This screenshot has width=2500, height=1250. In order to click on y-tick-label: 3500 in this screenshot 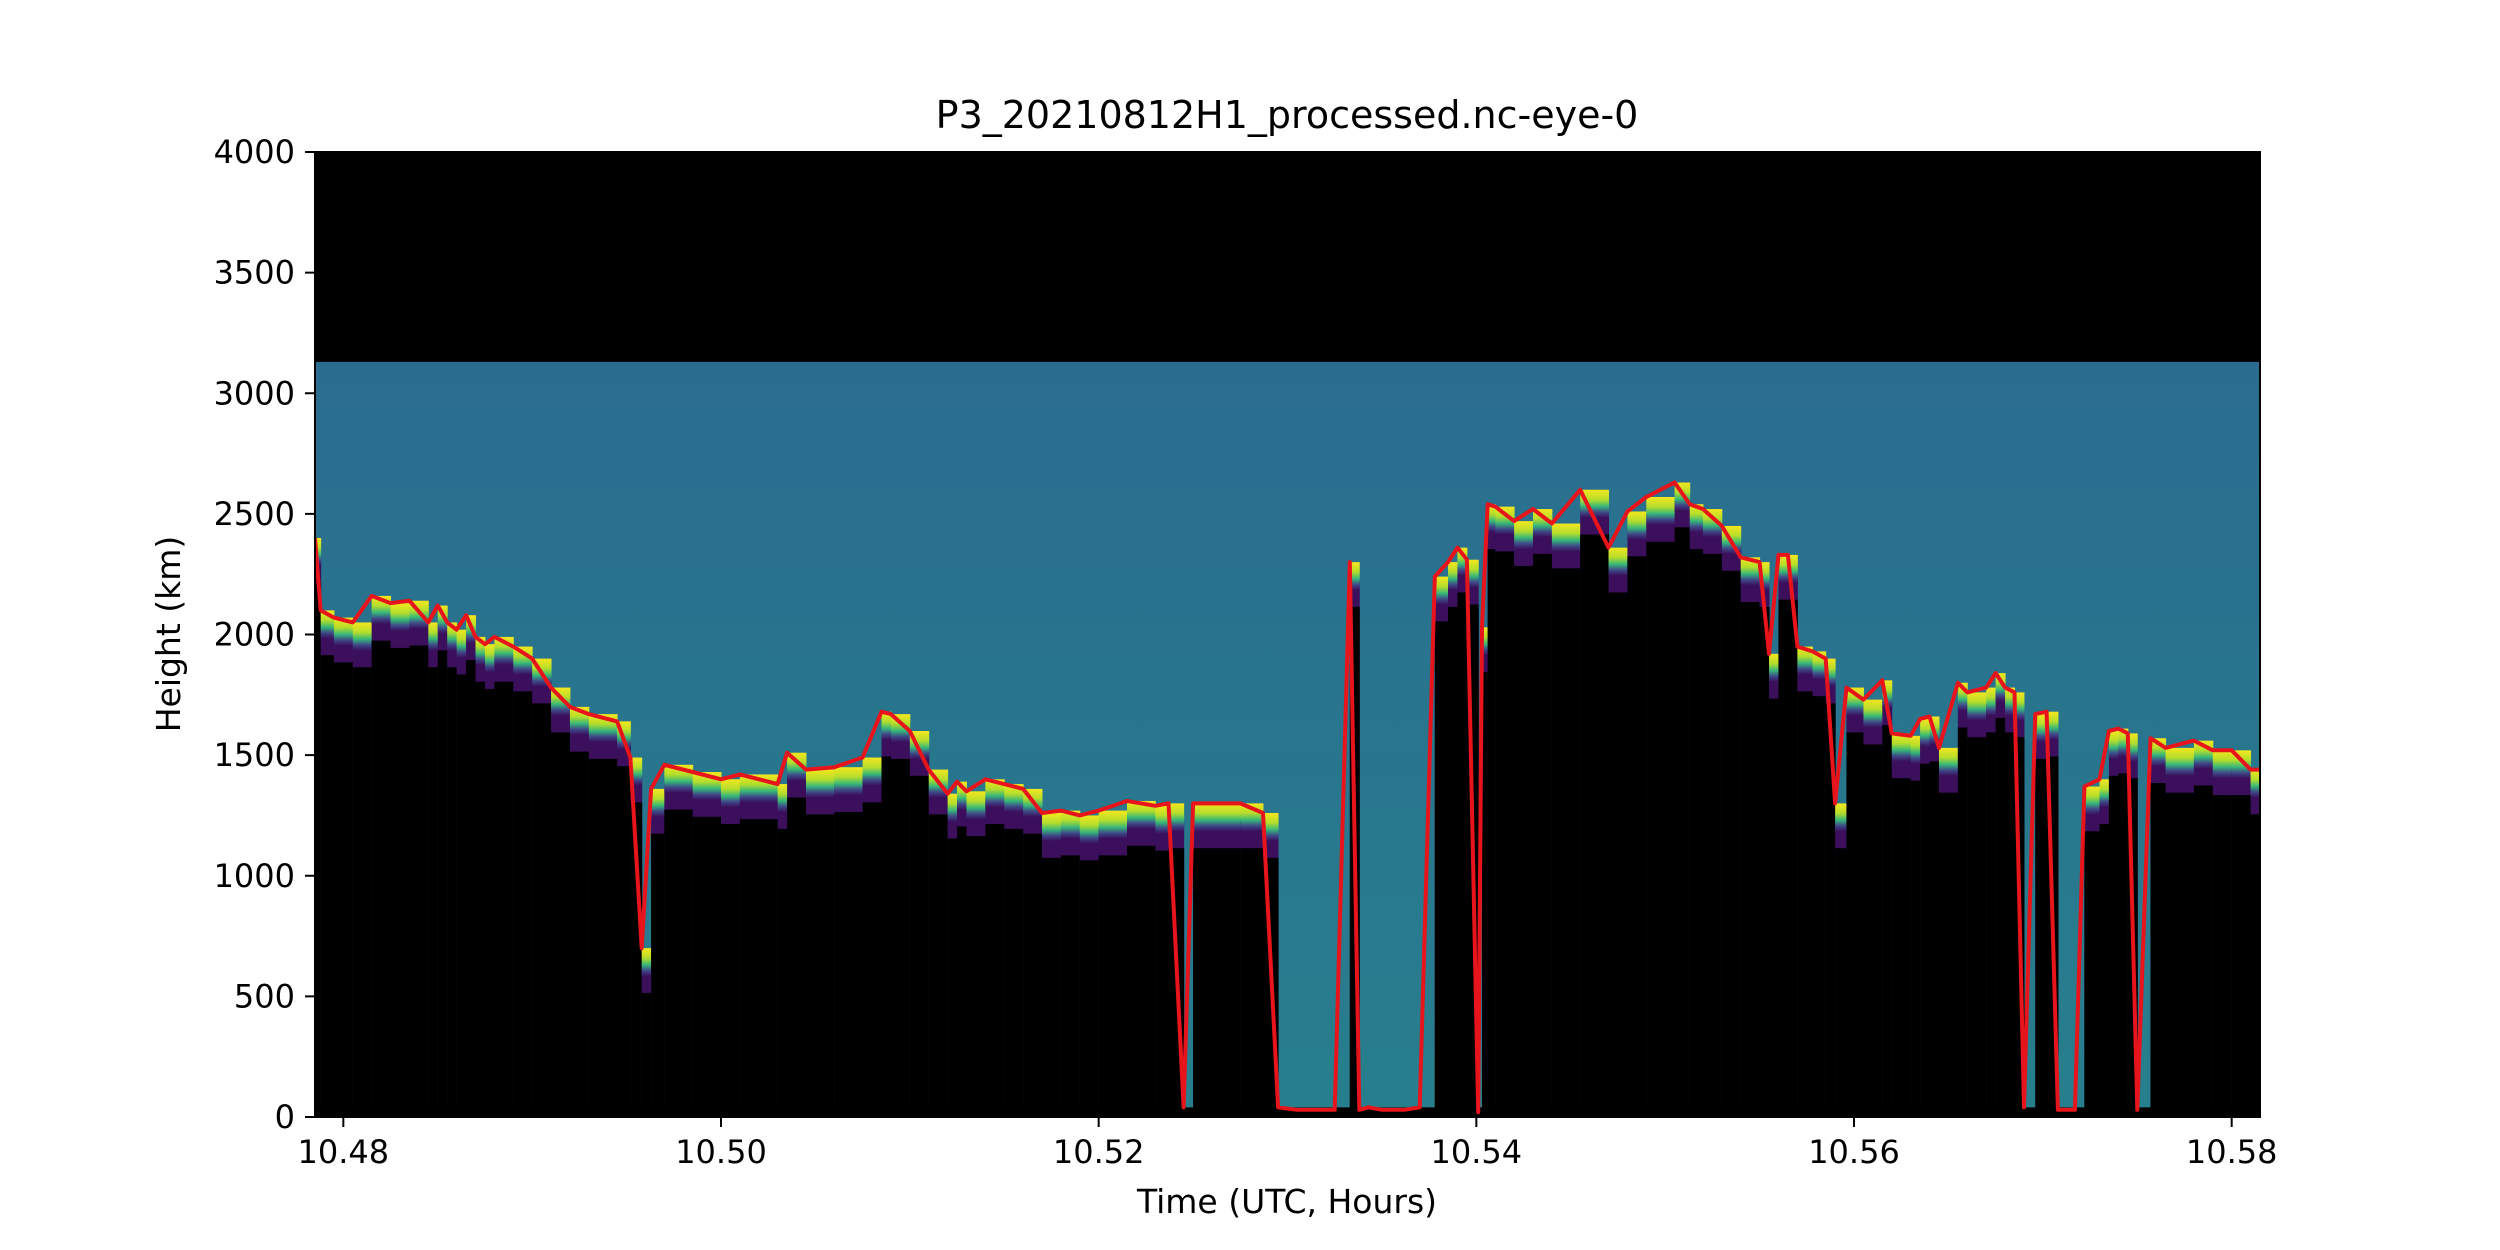, I will do `click(254, 273)`.